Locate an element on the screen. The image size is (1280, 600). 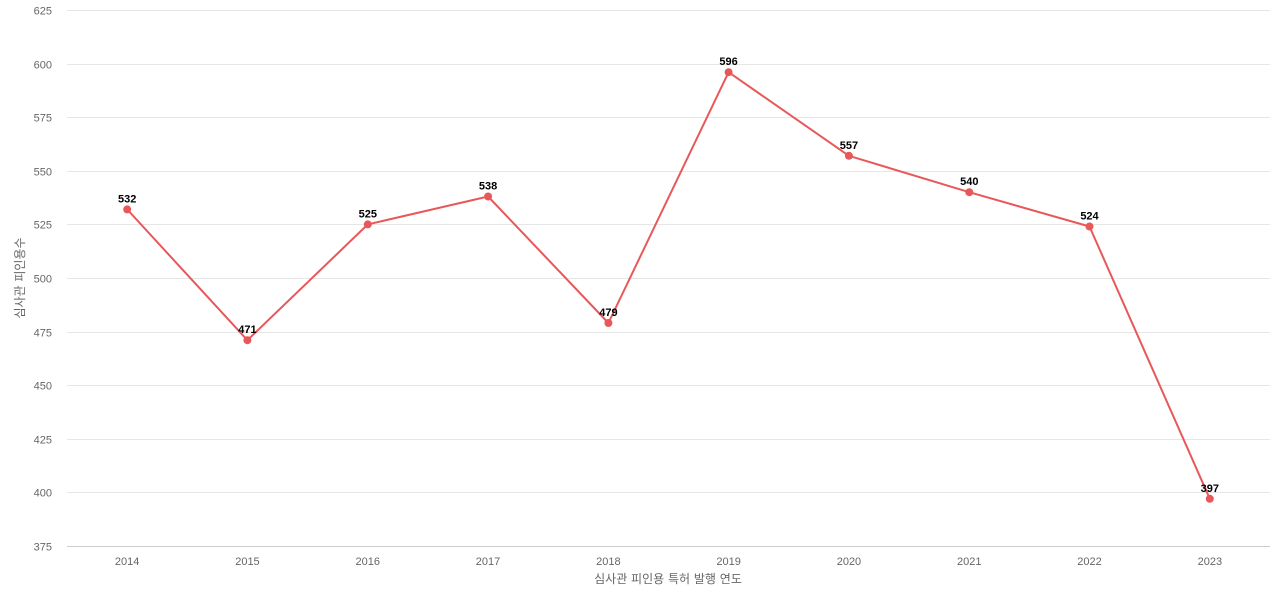
y-tick-label: 425 is located at coordinates (43, 441).